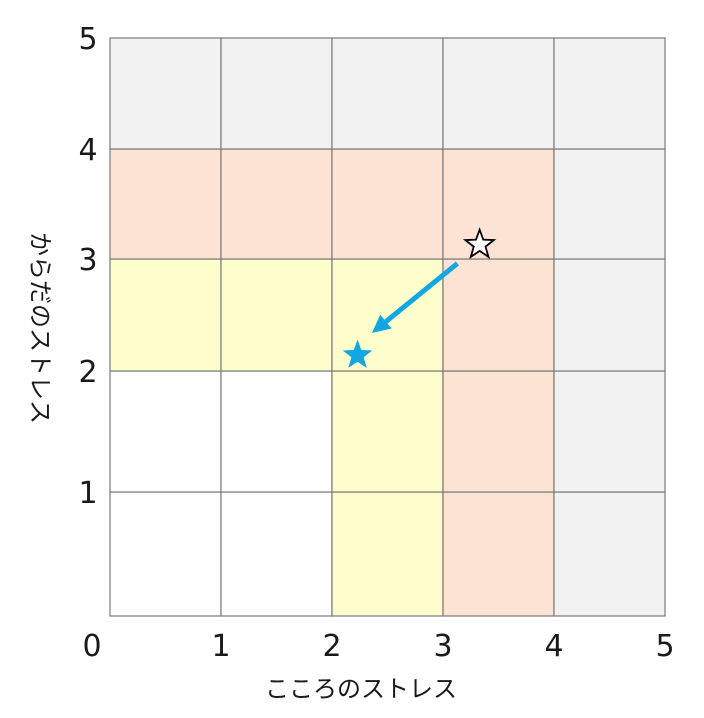 The height and width of the screenshot is (718, 704). Describe the element at coordinates (87, 493) in the screenshot. I see `y-tick-label: 1` at that location.